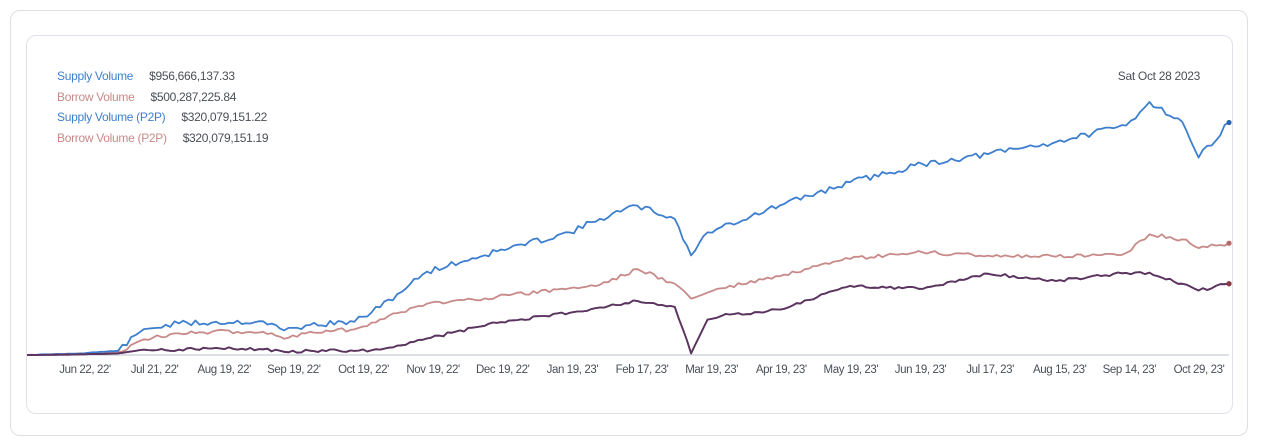  I want to click on x-tick-label: Jun 22, 22', so click(85, 370).